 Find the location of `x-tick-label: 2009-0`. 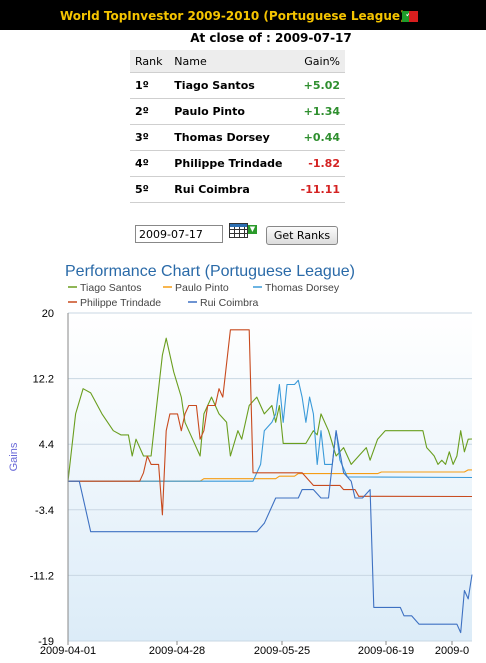

x-tick-label: 2009-0 is located at coordinates (452, 651).